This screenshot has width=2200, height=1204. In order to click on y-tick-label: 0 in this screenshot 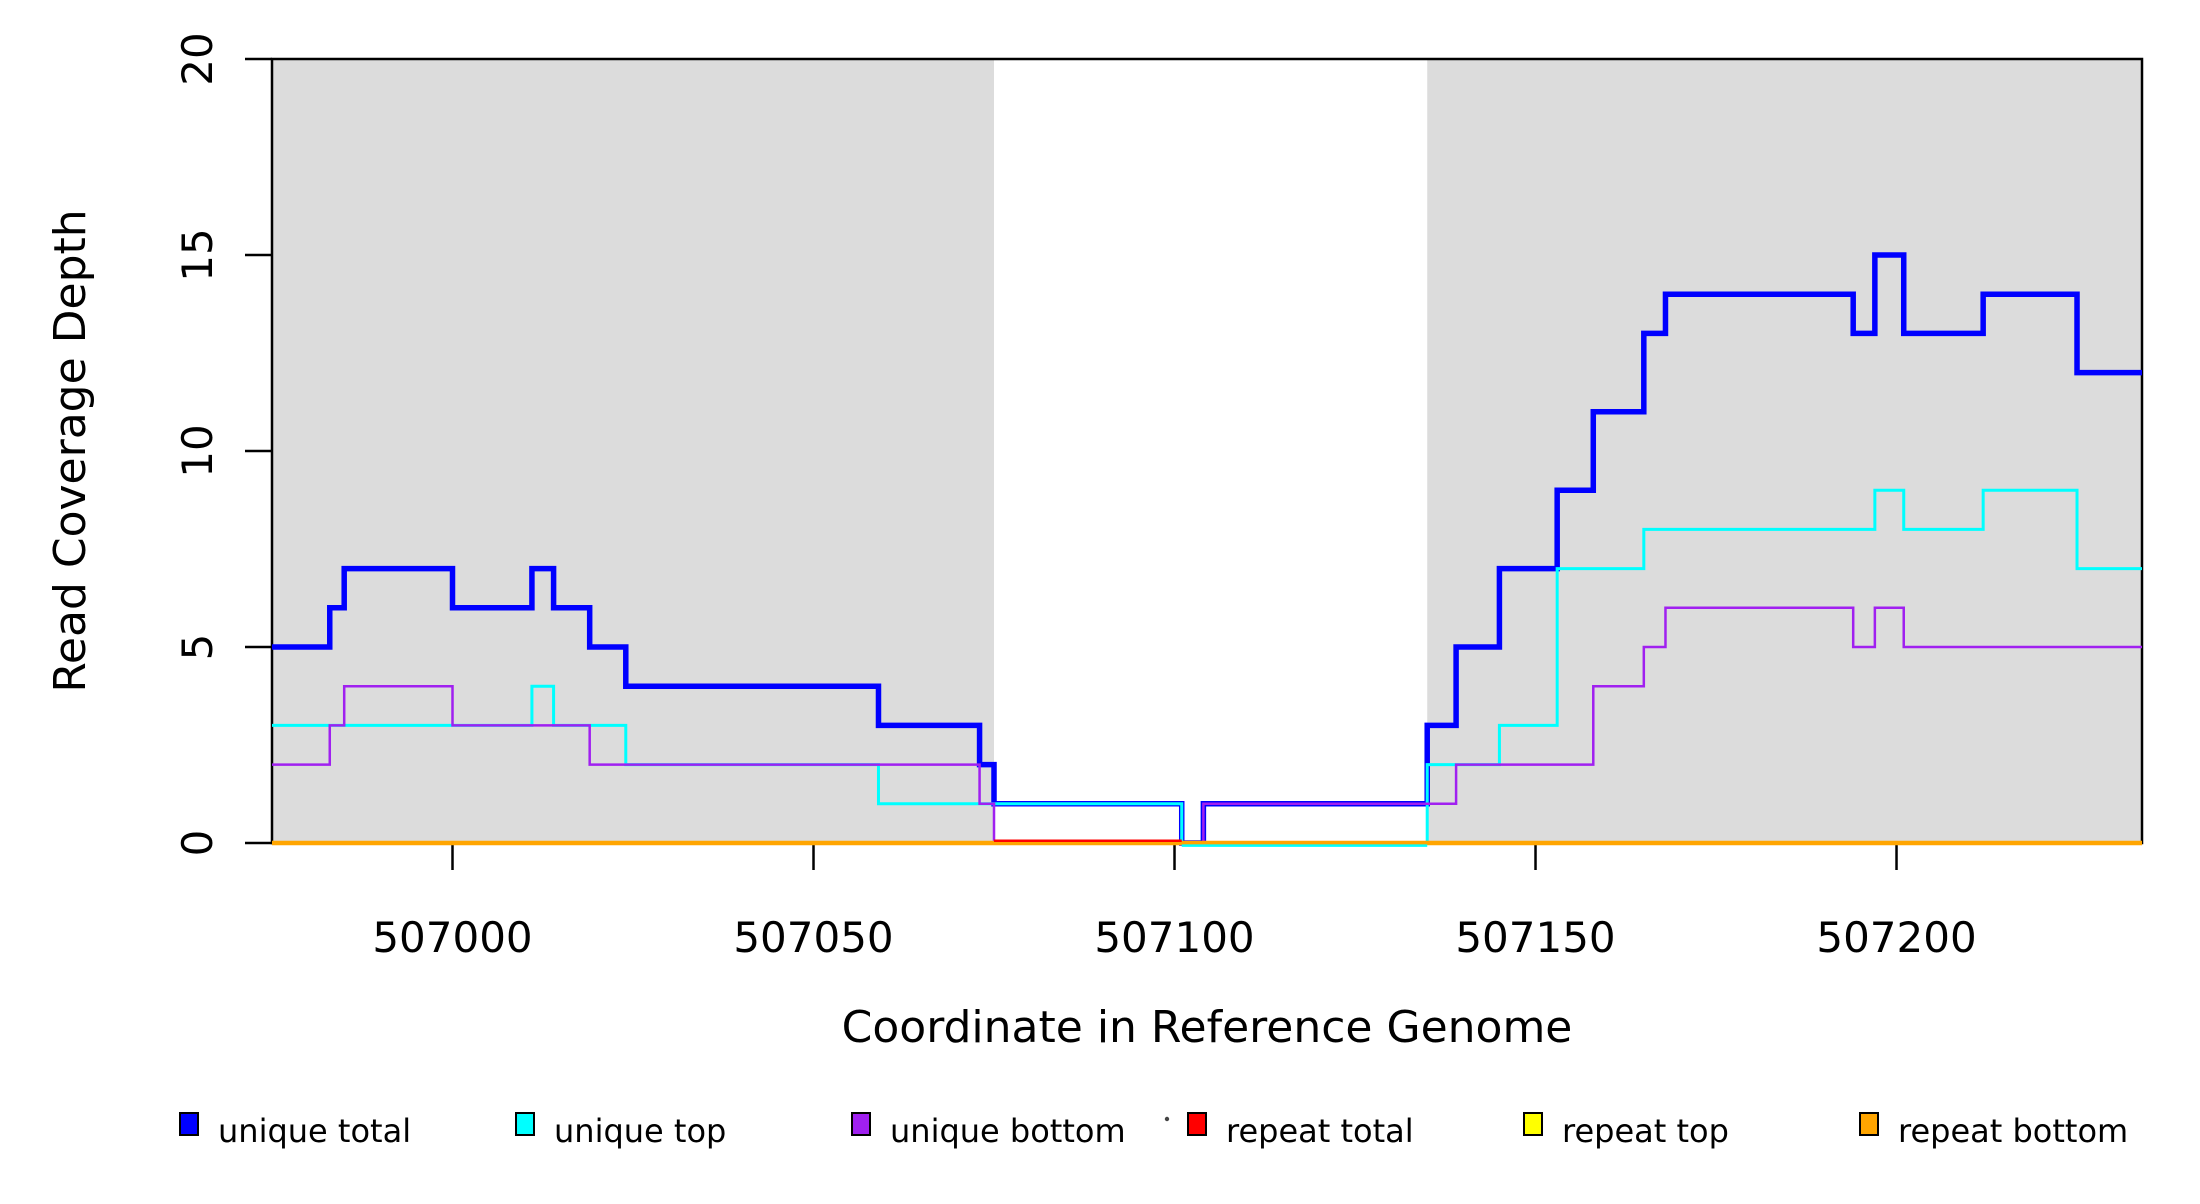, I will do `click(197, 843)`.